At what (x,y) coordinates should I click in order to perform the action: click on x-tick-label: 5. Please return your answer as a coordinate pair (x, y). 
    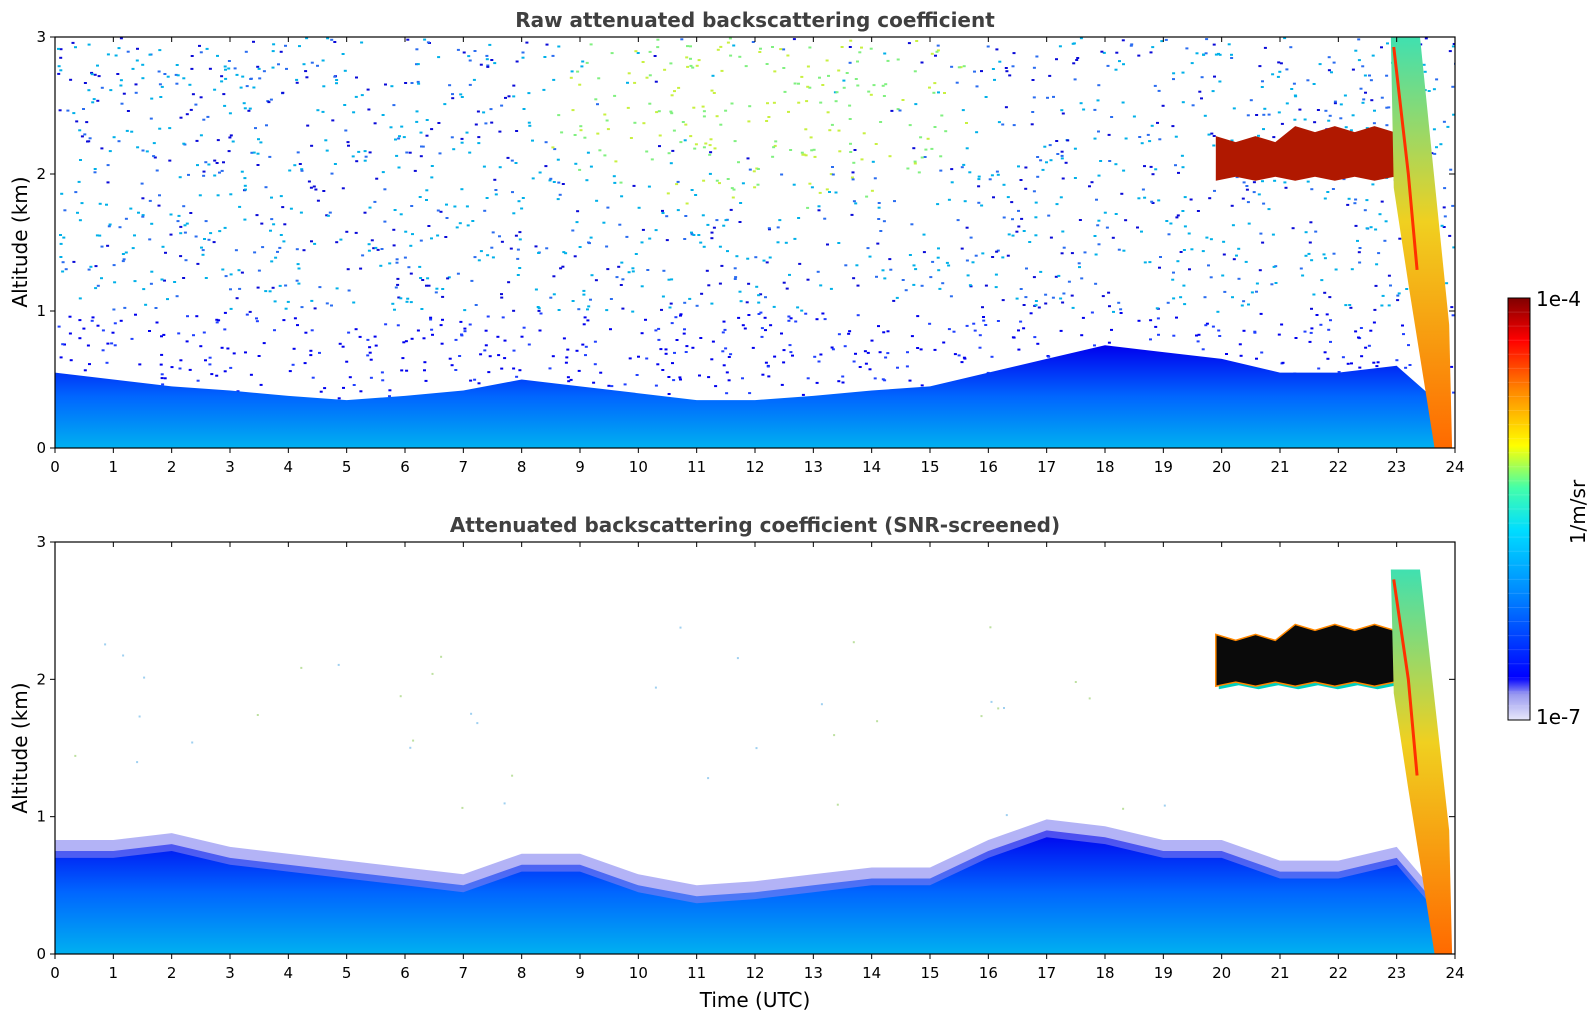
    Looking at the image, I should click on (347, 467).